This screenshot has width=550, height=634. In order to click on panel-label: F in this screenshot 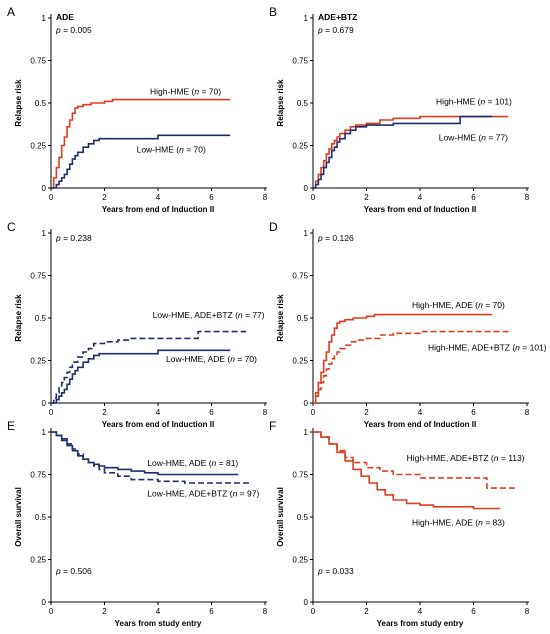, I will do `click(272, 426)`.